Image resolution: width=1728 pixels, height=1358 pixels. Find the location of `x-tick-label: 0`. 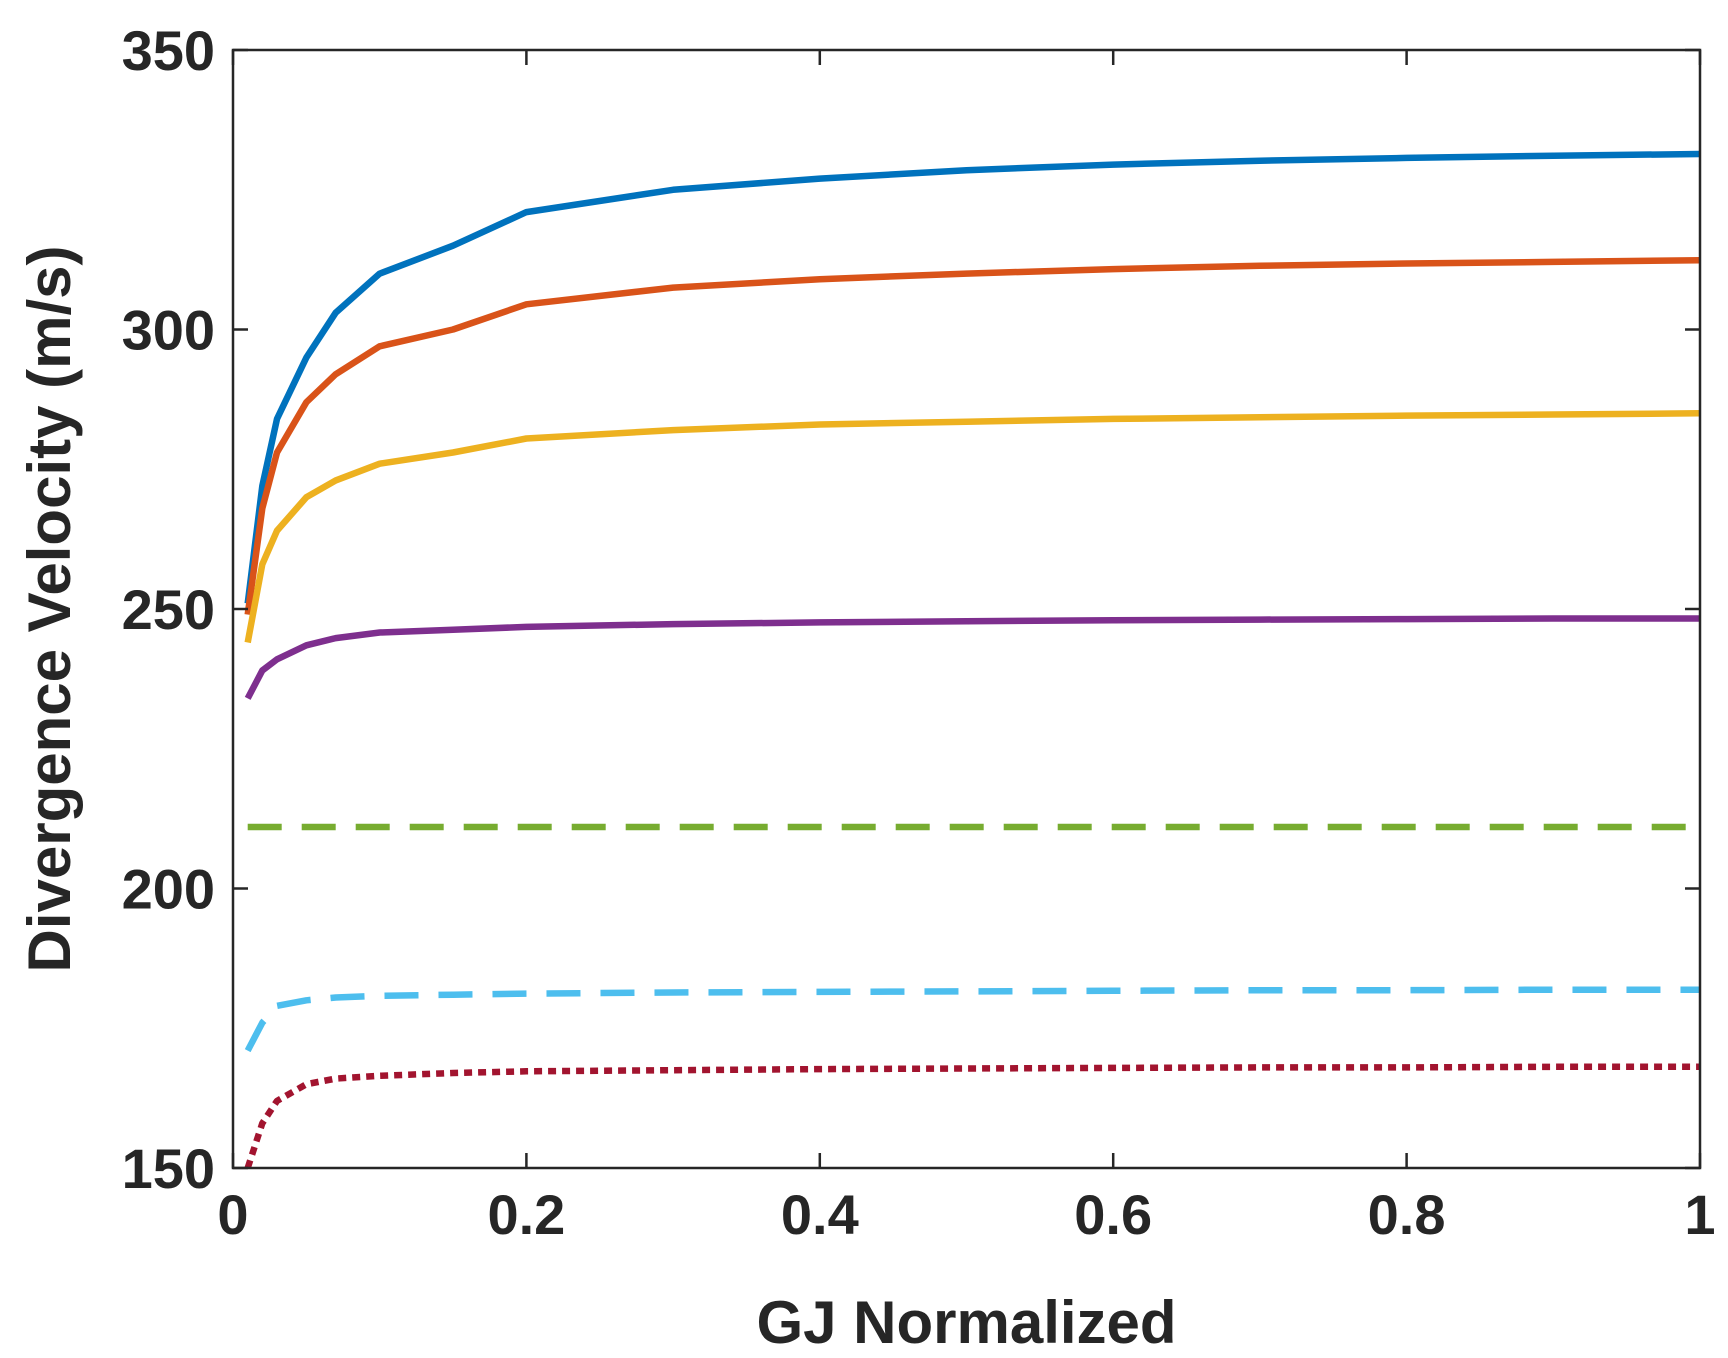

x-tick-label: 0 is located at coordinates (232, 1214).